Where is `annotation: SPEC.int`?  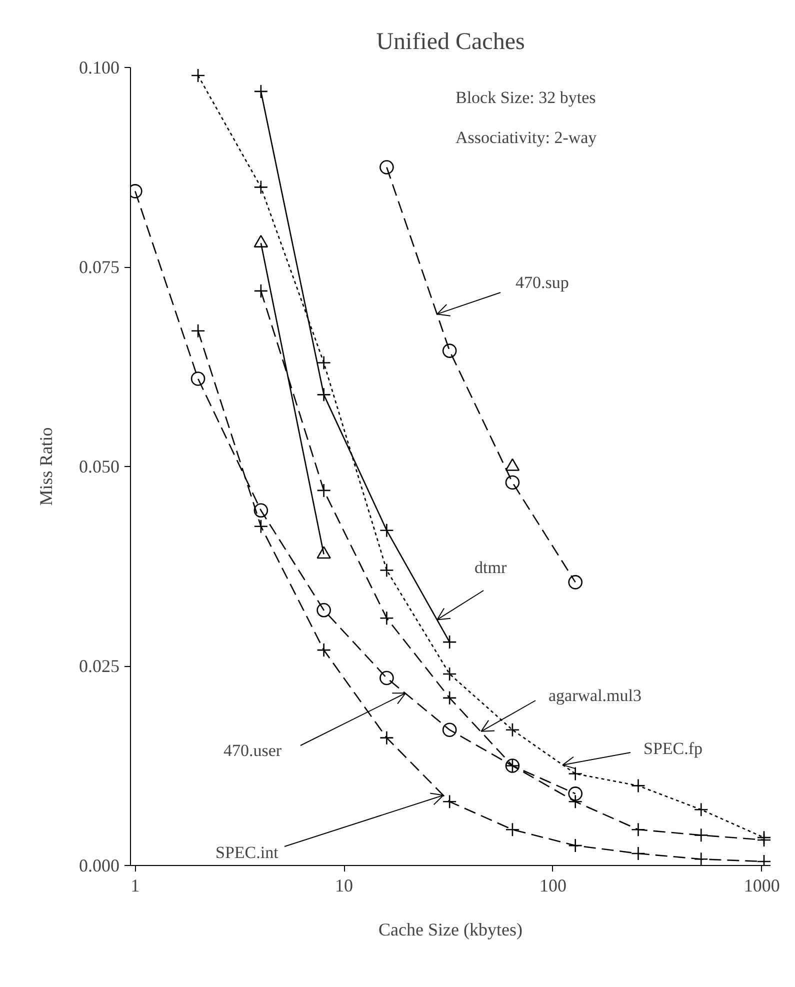
annotation: SPEC.int is located at coordinates (247, 852).